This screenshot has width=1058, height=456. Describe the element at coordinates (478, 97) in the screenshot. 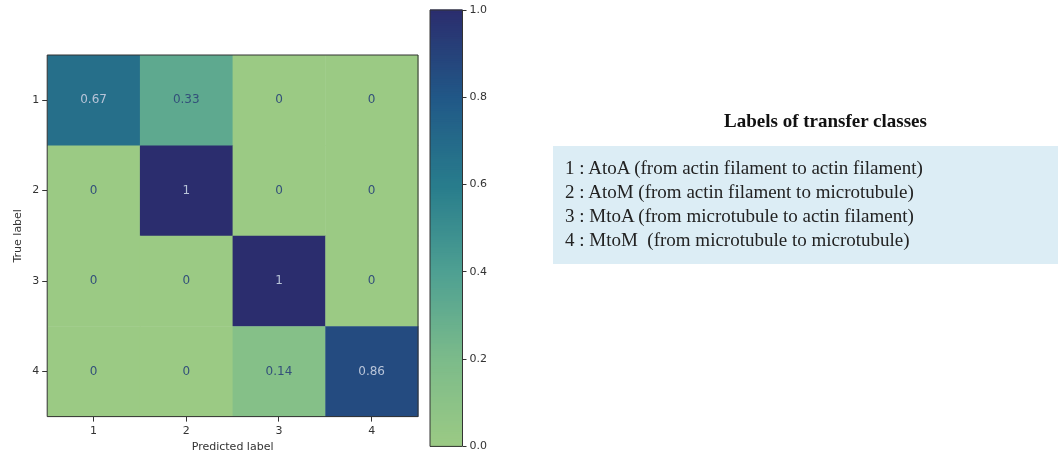

I see `color-bar-label: 0.8` at that location.